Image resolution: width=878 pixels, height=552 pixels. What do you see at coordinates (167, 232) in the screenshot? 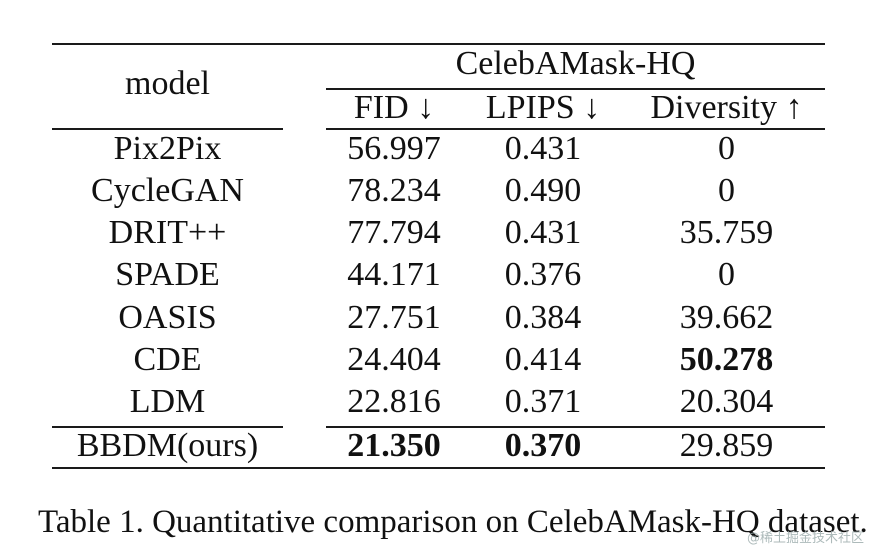
I see `table-row-model: DRIT++` at bounding box center [167, 232].